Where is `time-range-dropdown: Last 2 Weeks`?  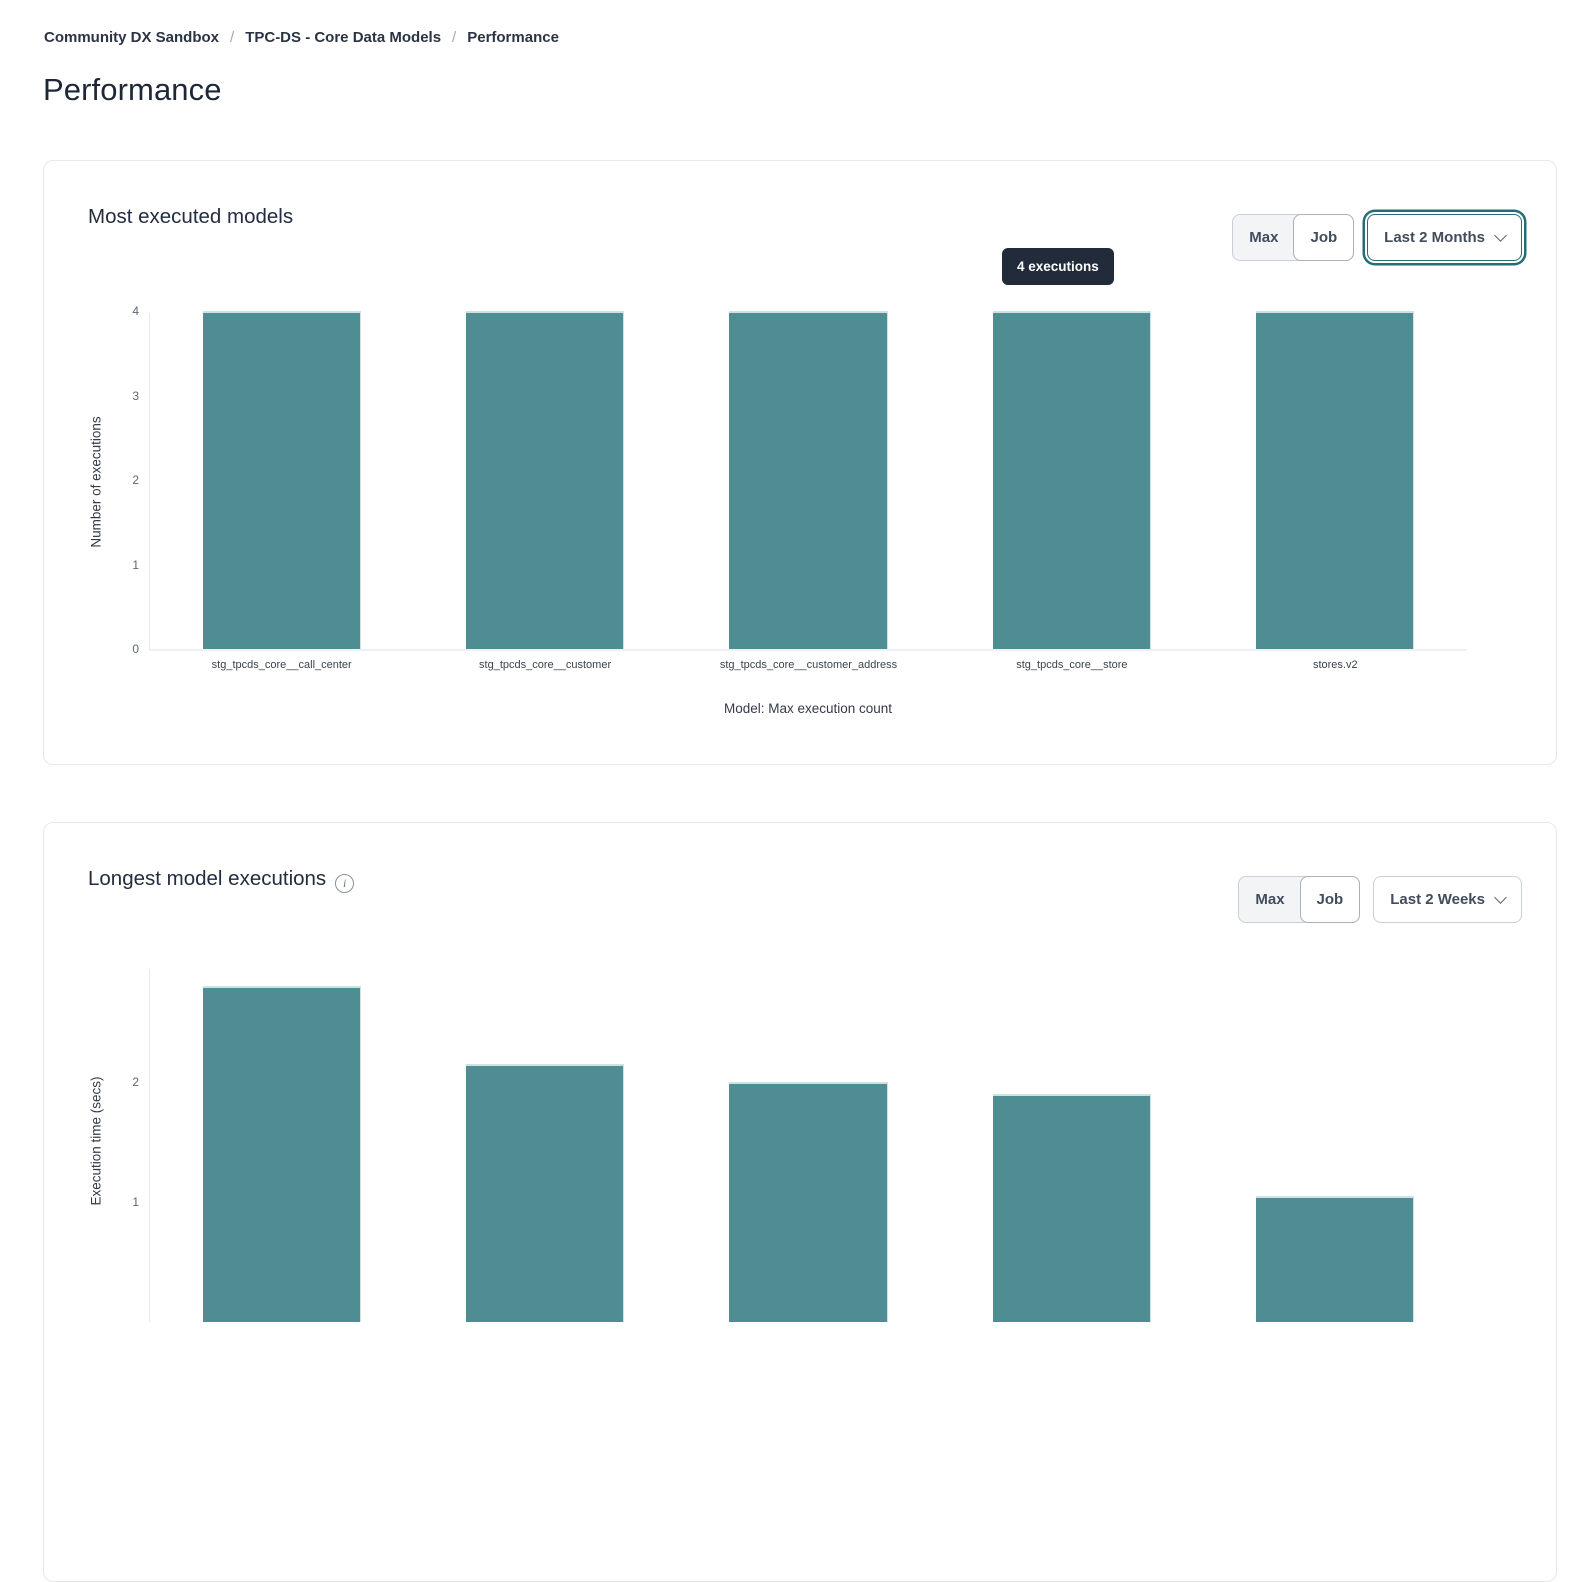
time-range-dropdown: Last 2 Weeks is located at coordinates (1447, 899).